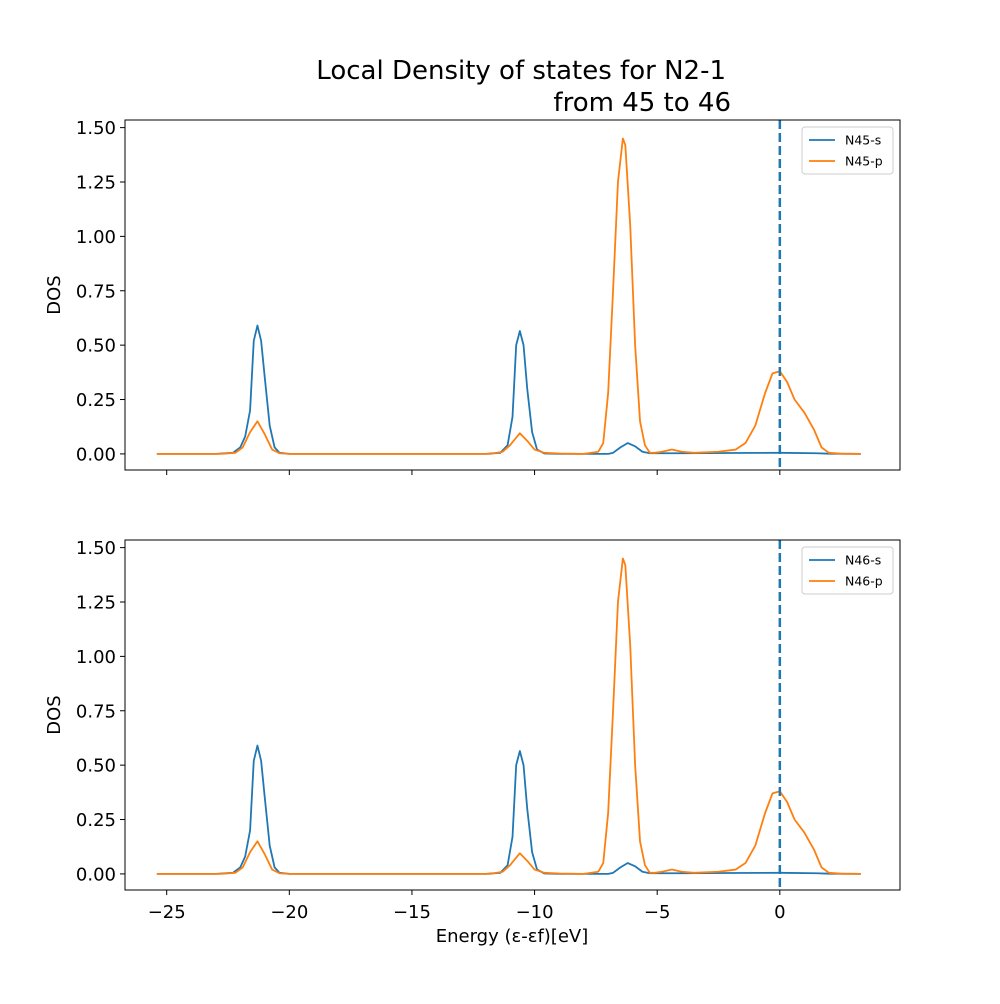 The width and height of the screenshot is (1000, 1004). What do you see at coordinates (779, 912) in the screenshot?
I see `x-tick-label: 0` at bounding box center [779, 912].